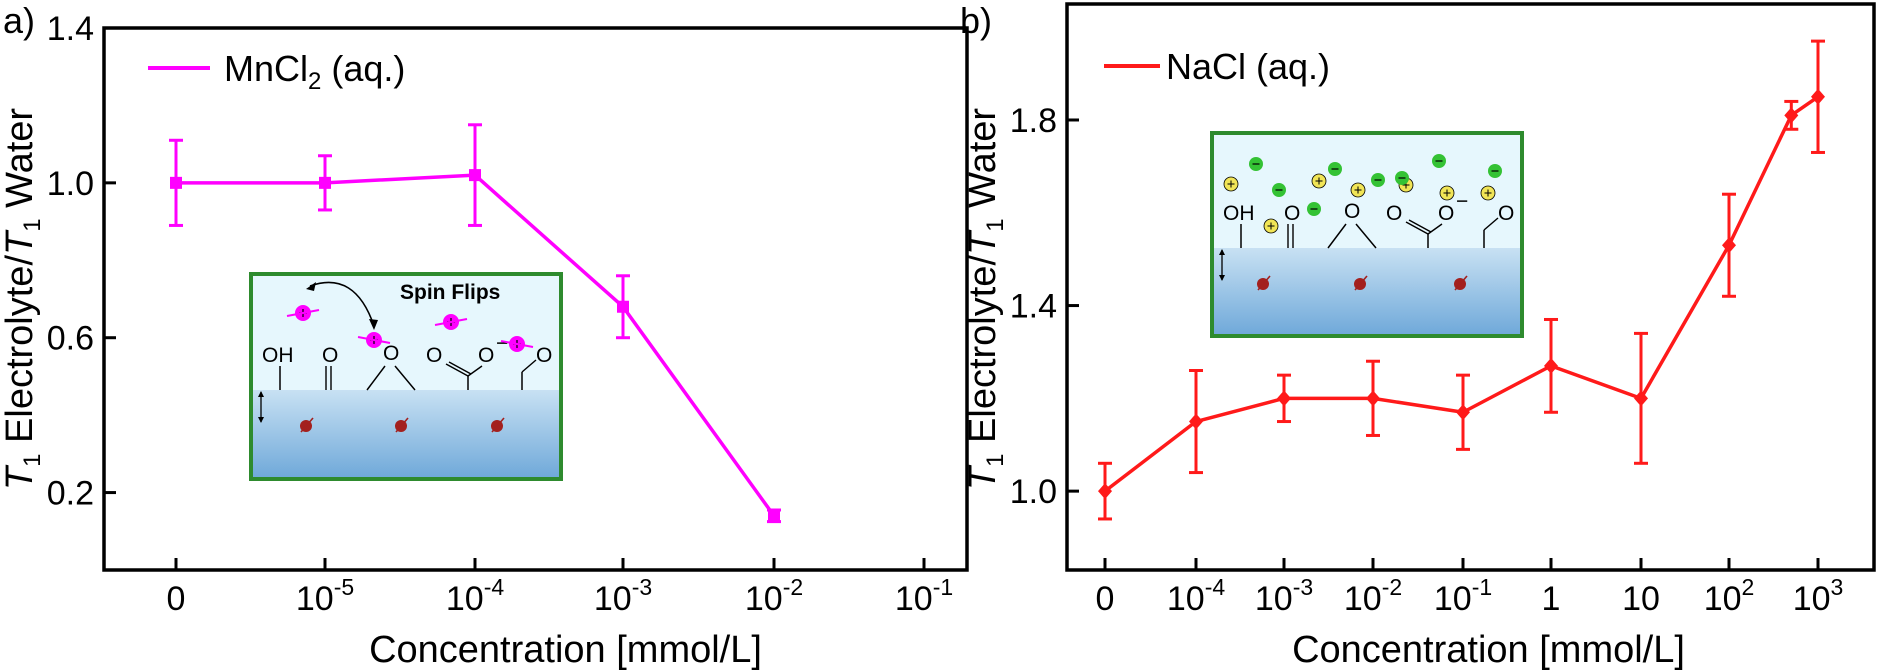 This screenshot has height=670, width=1882. I want to click on flip-arrow, so click(342, 304).